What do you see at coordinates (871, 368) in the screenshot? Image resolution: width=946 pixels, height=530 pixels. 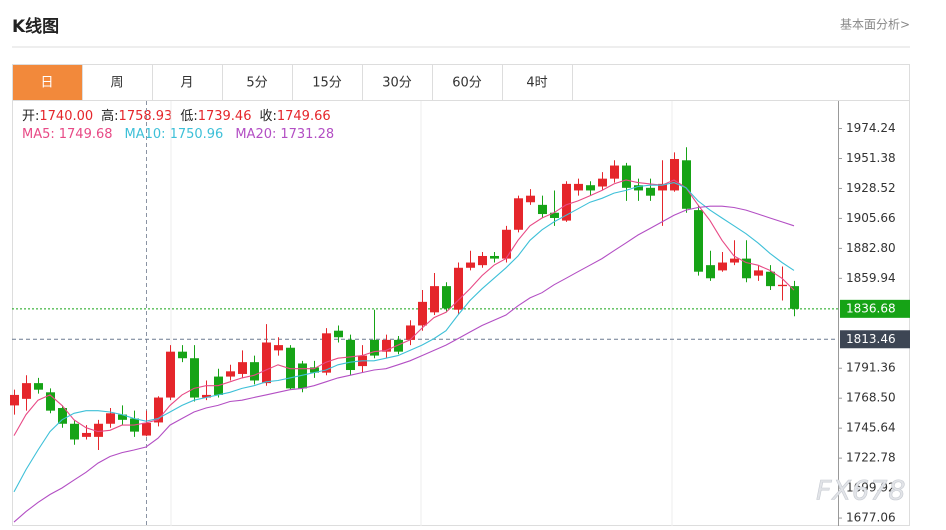 I see `y-tick-label: 1791.36` at bounding box center [871, 368].